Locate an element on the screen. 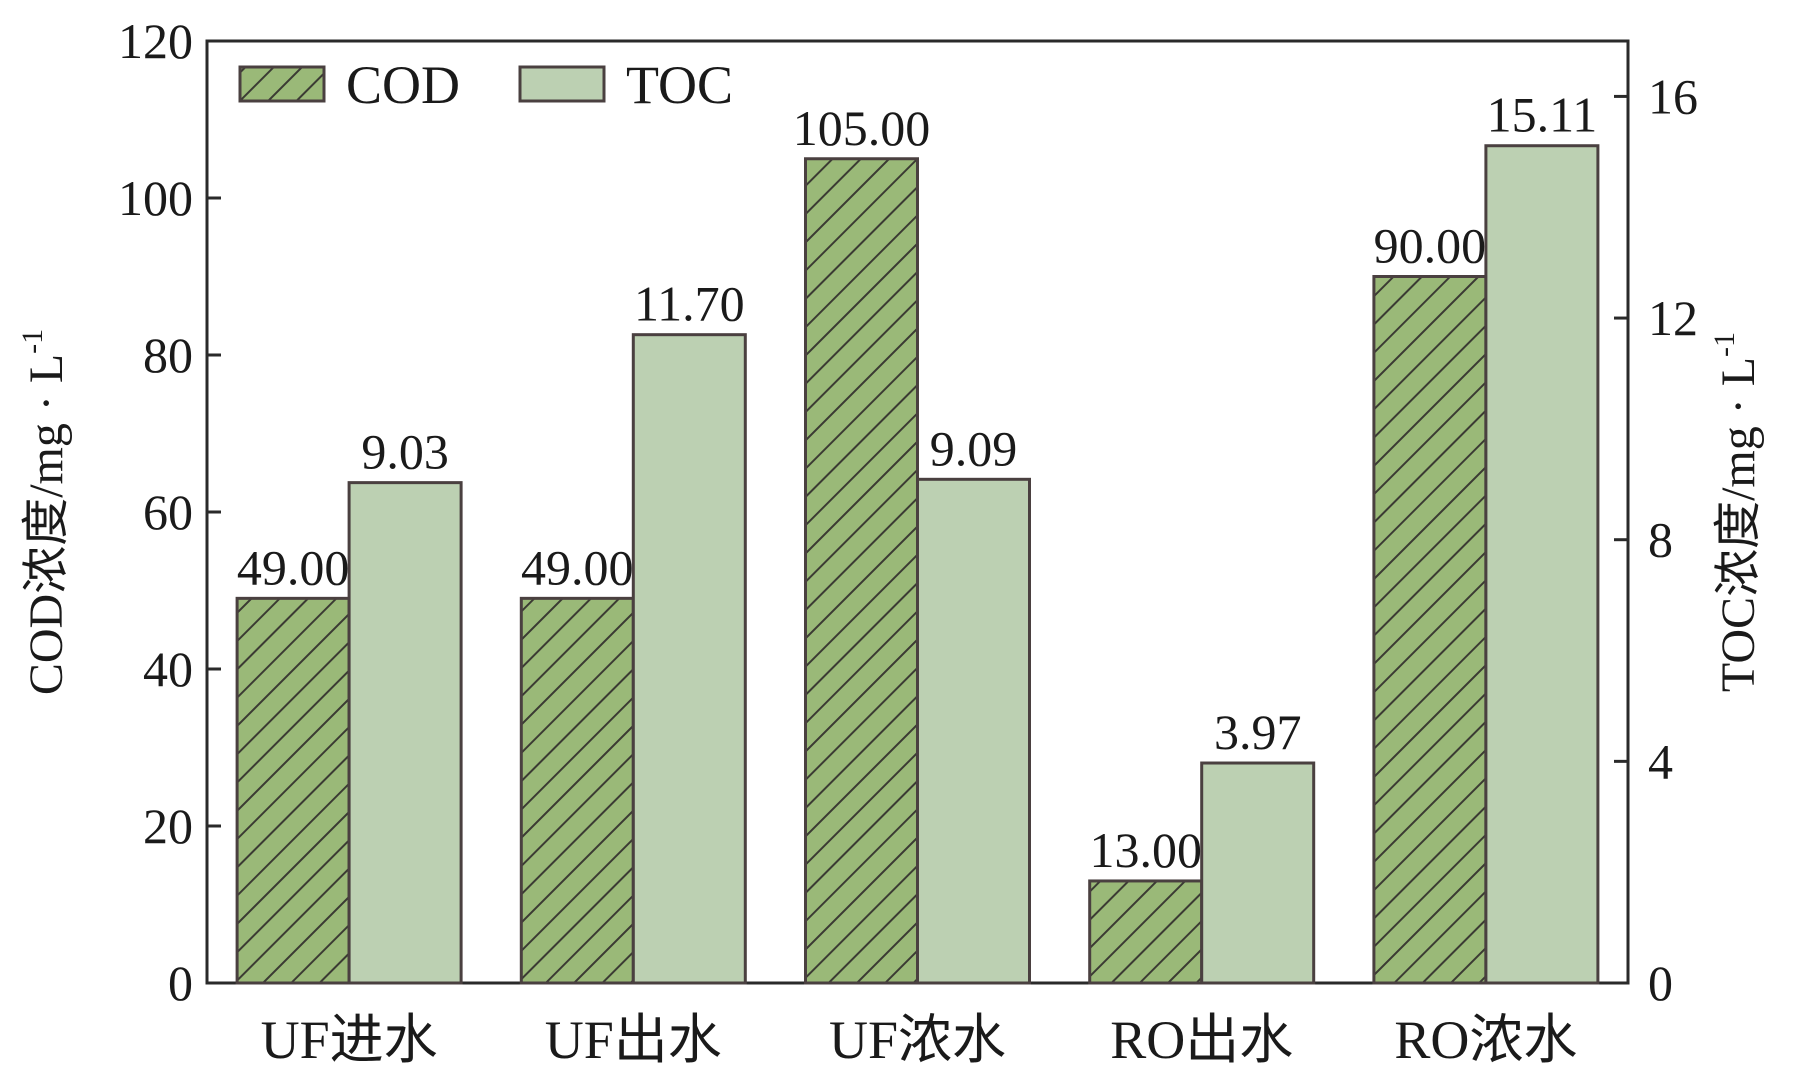  left-axis-title: COD浓度/mg · L-1 is located at coordinates (44, 512).